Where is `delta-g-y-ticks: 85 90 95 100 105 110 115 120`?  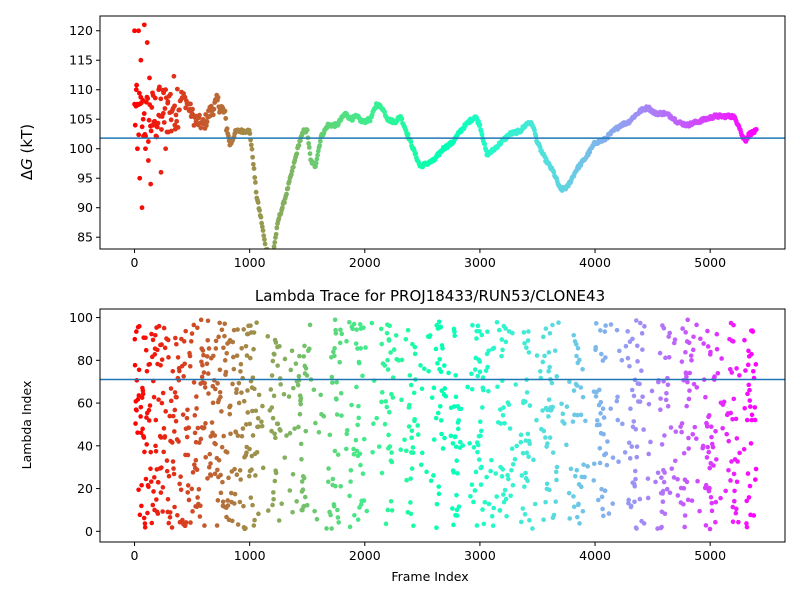 delta-g-y-ticks: 85 90 95 100 105 110 115 120 is located at coordinates (84, 134).